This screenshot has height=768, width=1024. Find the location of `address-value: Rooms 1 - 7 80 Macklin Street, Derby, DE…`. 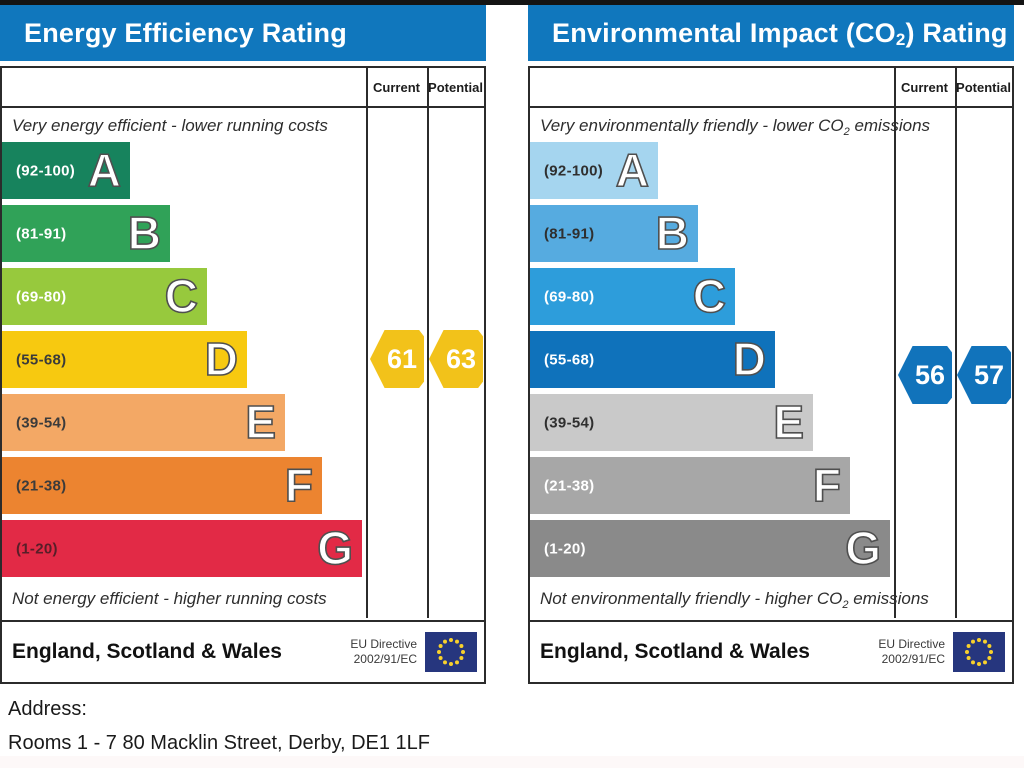

address-value: Rooms 1 - 7 80 Macklin Street, Derby, DE… is located at coordinates (219, 743).